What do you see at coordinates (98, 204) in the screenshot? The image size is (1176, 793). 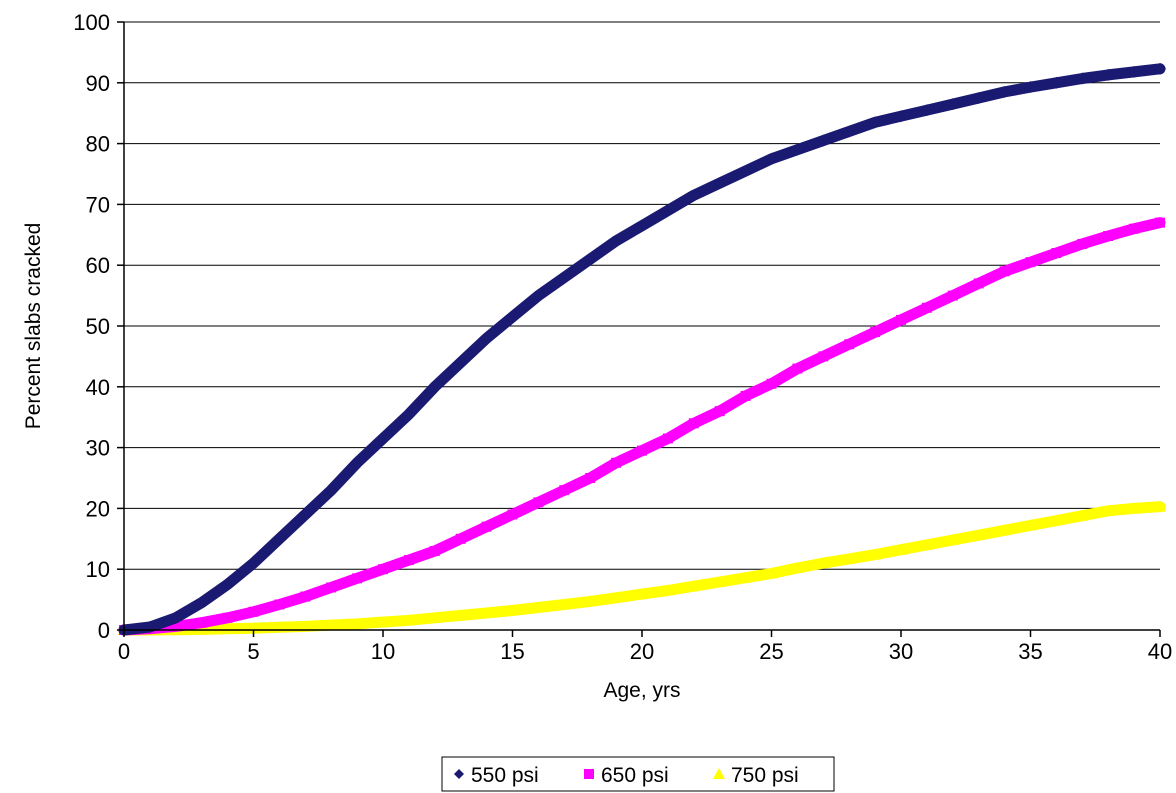 I see `y-tick-label: 70` at bounding box center [98, 204].